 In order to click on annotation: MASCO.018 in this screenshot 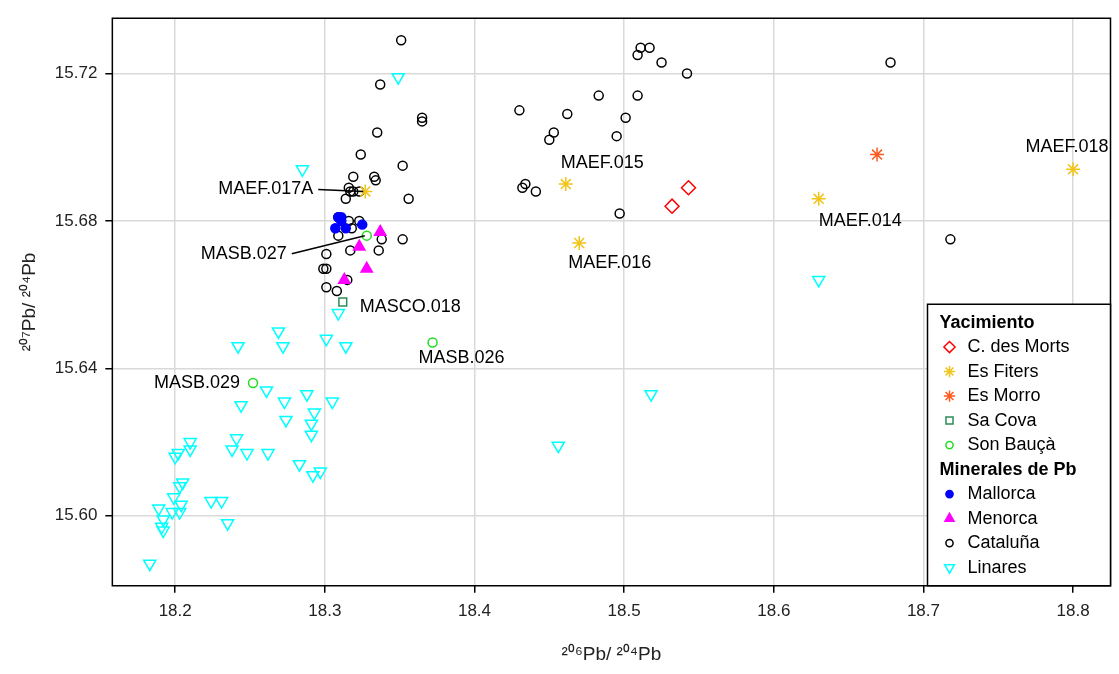, I will do `click(410, 305)`.